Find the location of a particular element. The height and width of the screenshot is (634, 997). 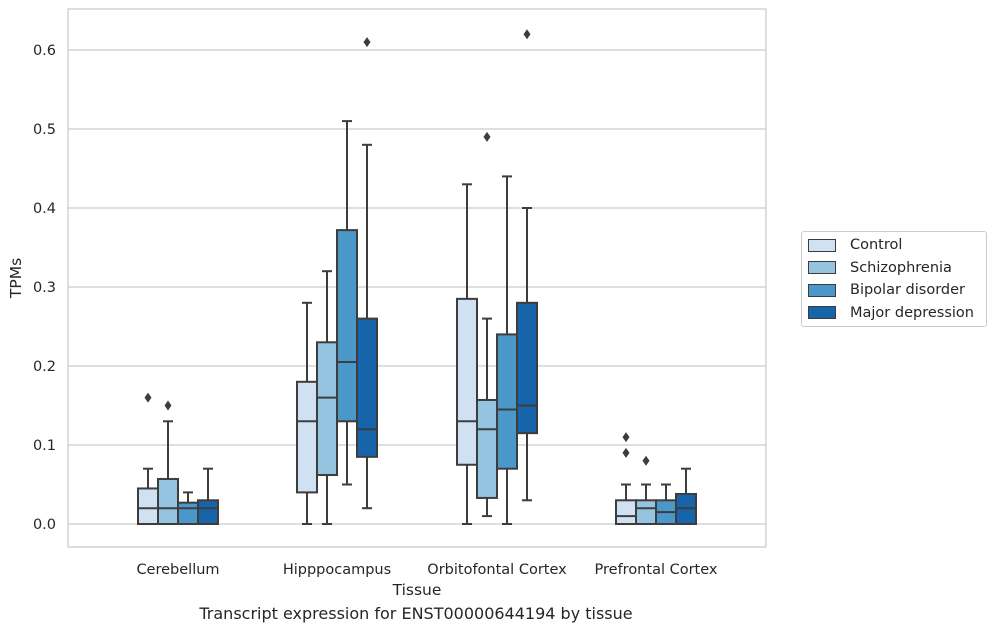

legend-label: Control is located at coordinates (876, 245).